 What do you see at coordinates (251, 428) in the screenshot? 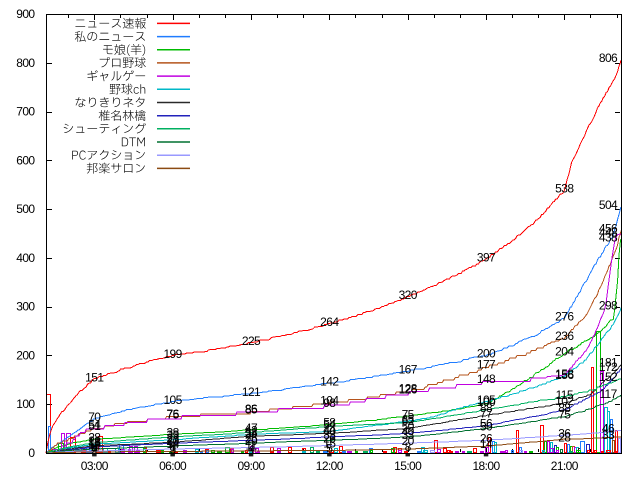
I see `svg-text: 47` at bounding box center [251, 428].